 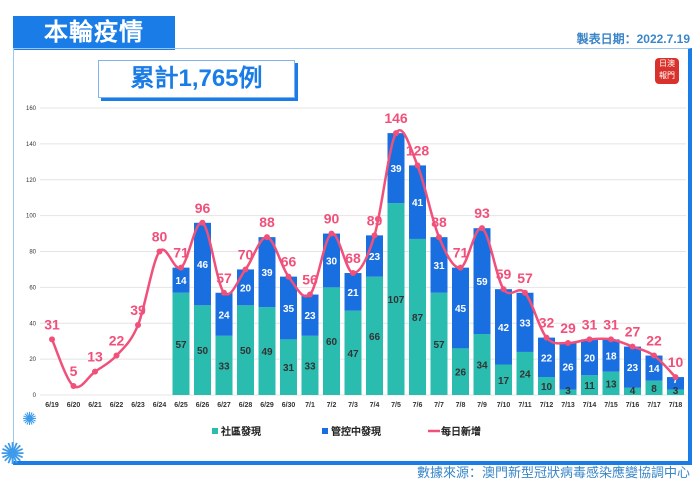 What do you see at coordinates (396, 118) in the screenshot?
I see `label-daily: 146` at bounding box center [396, 118].